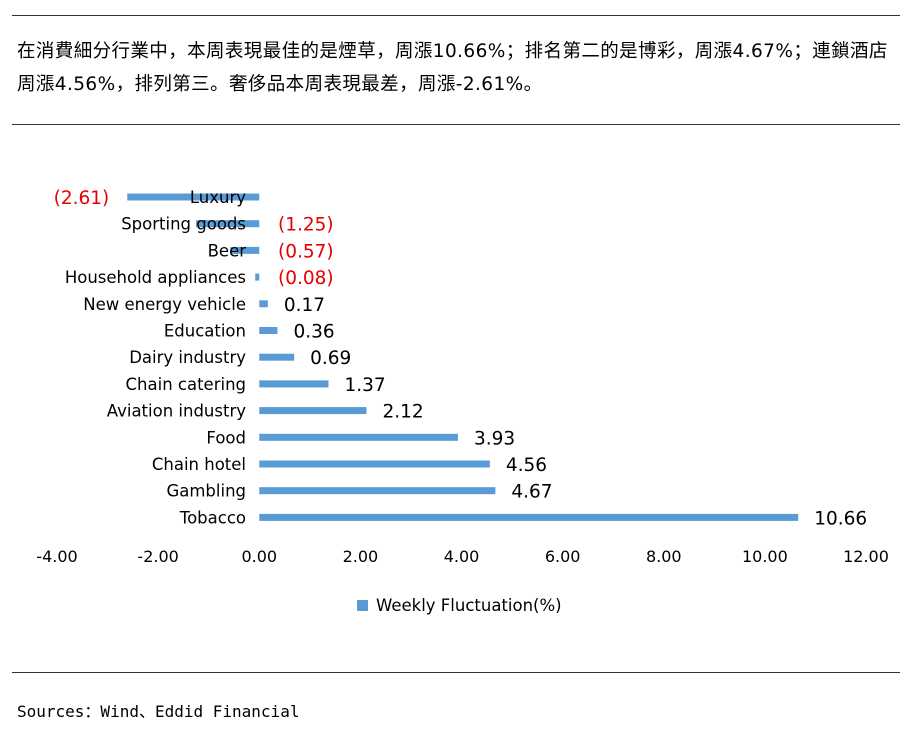 This screenshot has width=901, height=730. Describe the element at coordinates (306, 251) in the screenshot. I see `data-label: (0.57)` at that location.